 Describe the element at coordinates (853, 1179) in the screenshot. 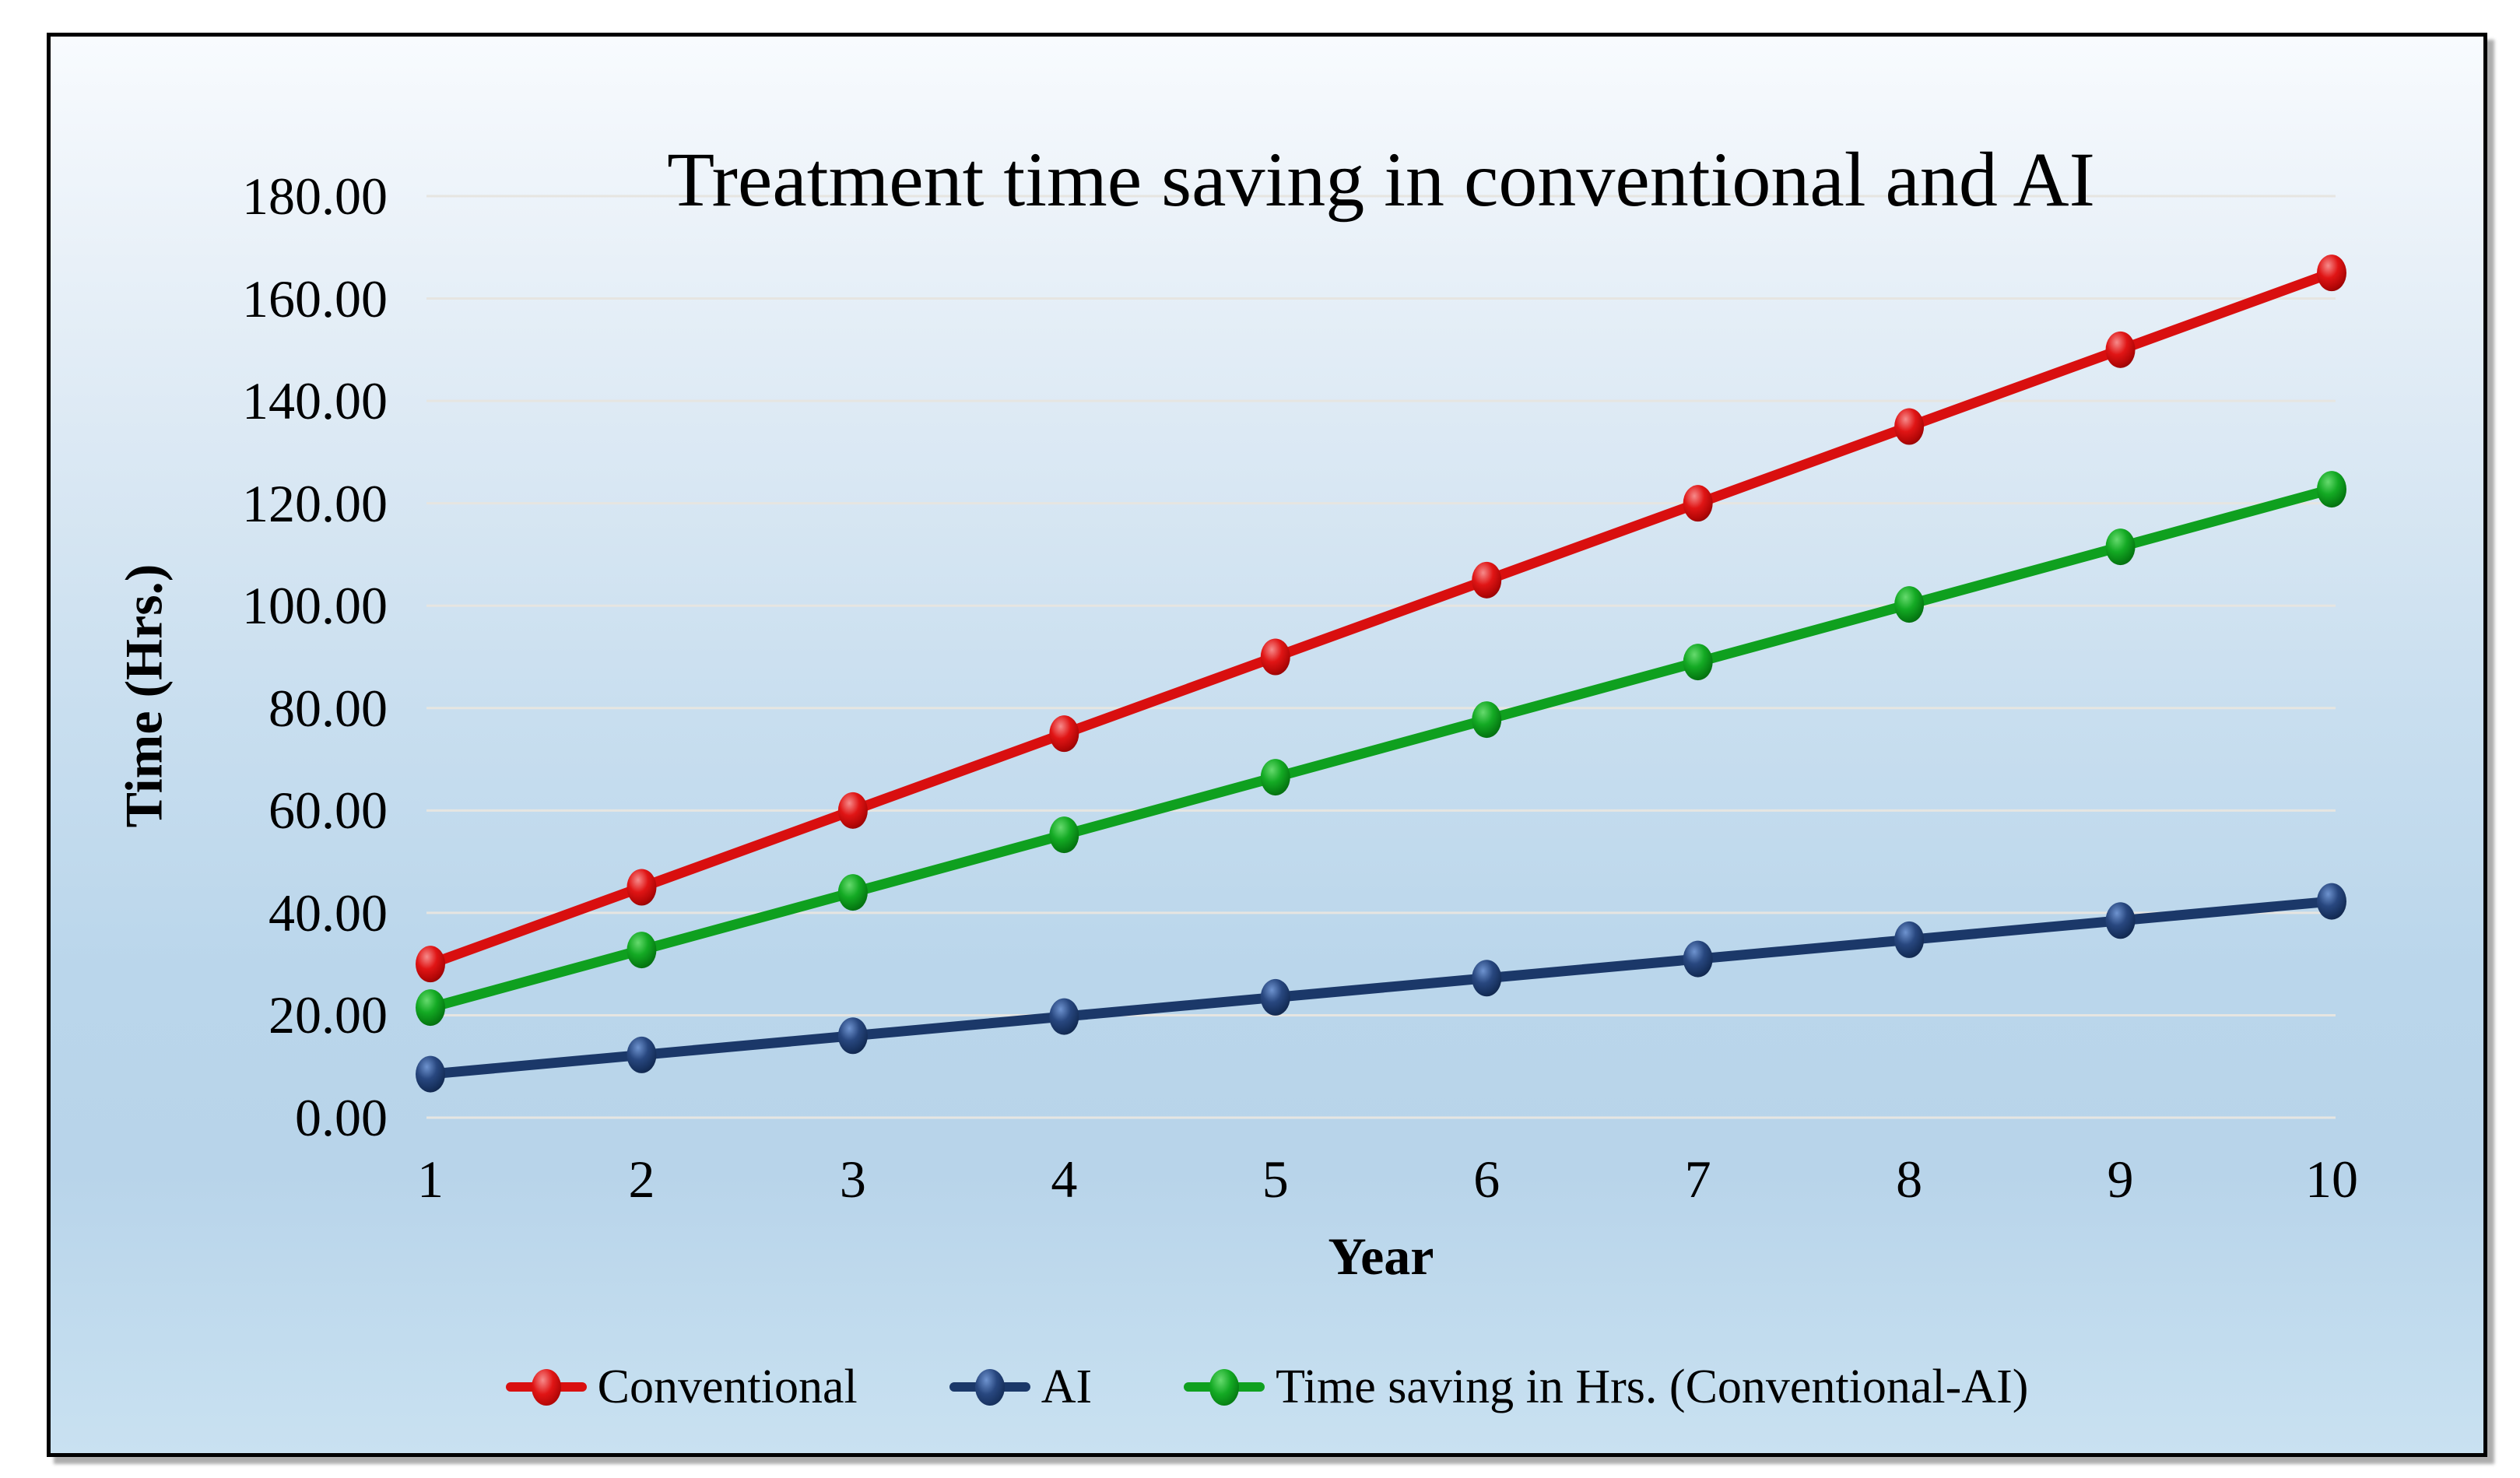

I see `x-tick-label: 3` at that location.